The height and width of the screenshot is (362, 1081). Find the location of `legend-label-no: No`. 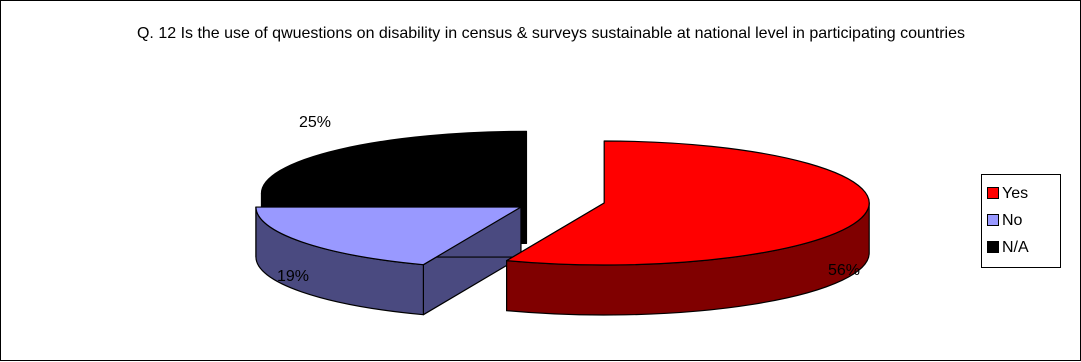

legend-label-no: No is located at coordinates (1012, 220).